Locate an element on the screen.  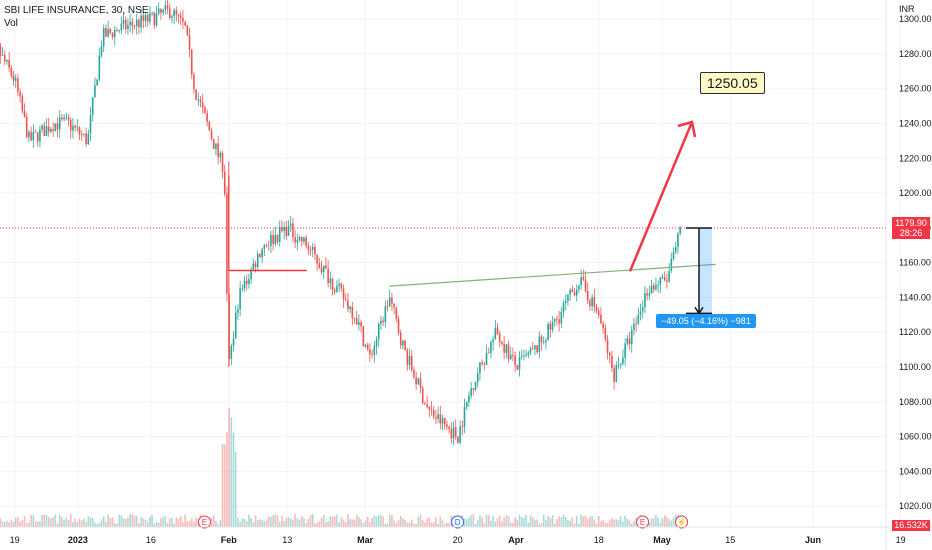
time-tick-5: Mar is located at coordinates (365, 540).